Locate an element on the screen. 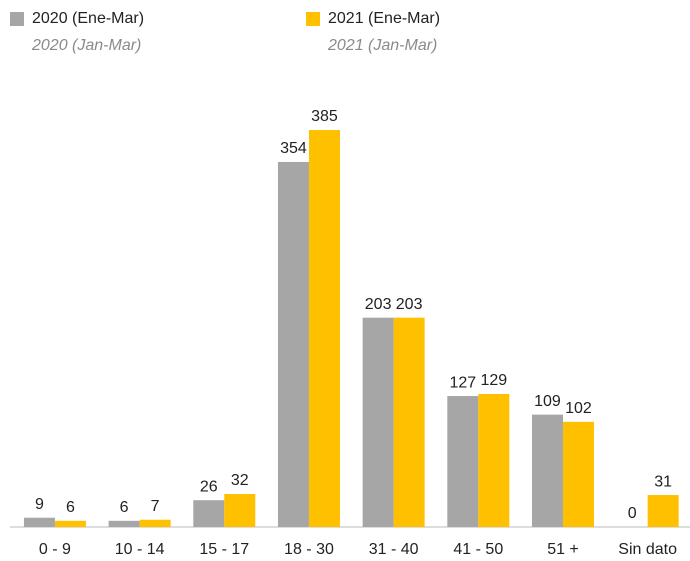 The height and width of the screenshot is (561, 690). value-label: 32 is located at coordinates (240, 480).